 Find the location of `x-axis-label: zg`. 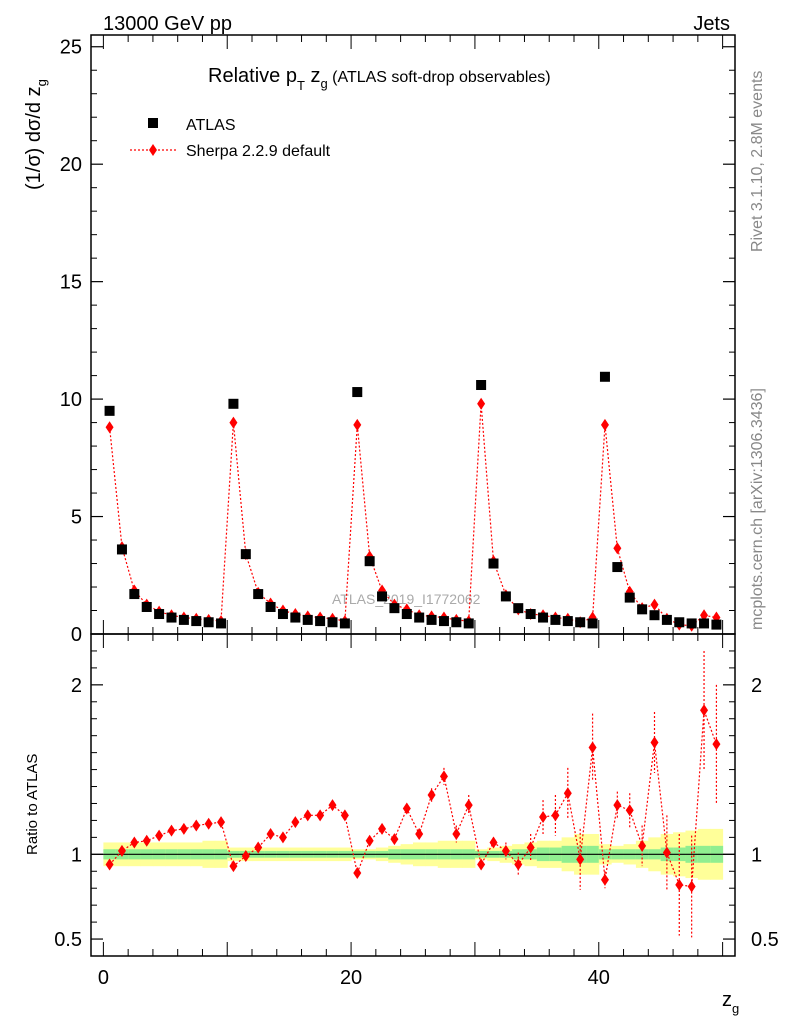

x-axis-label: zg is located at coordinates (730, 1002).